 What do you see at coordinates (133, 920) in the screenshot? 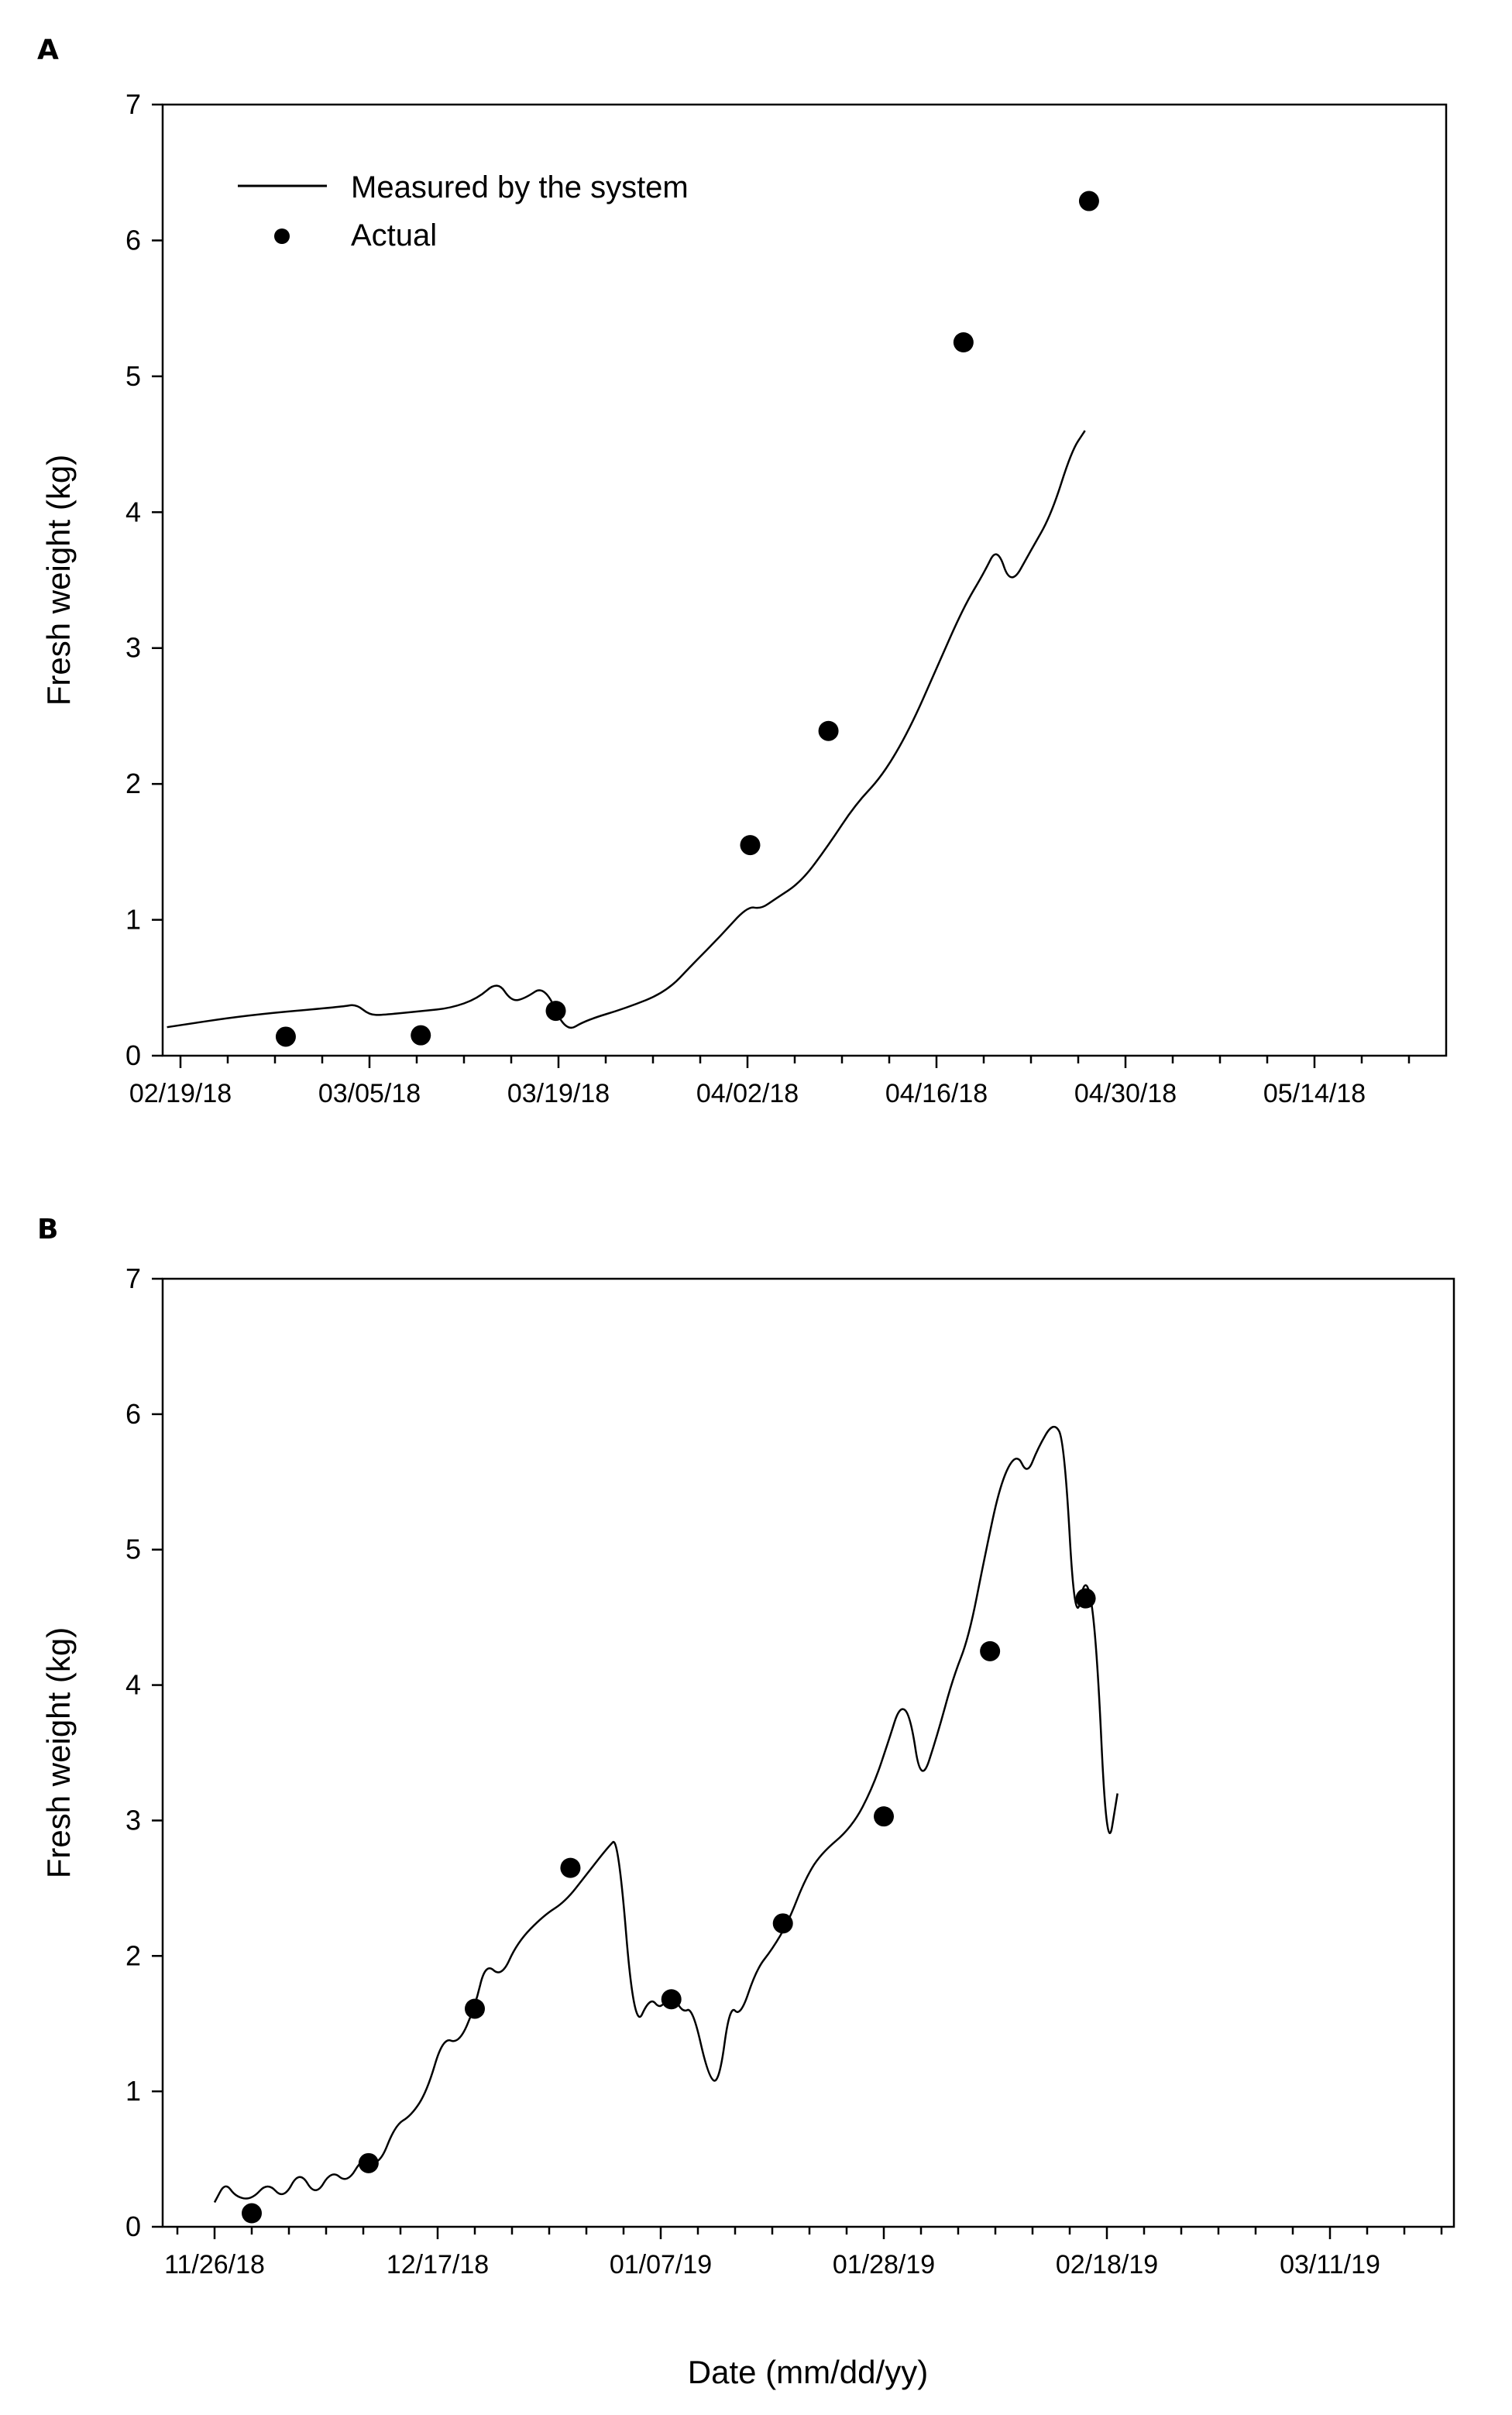
I see `panel-a-y-tick-label: 1` at bounding box center [133, 920].